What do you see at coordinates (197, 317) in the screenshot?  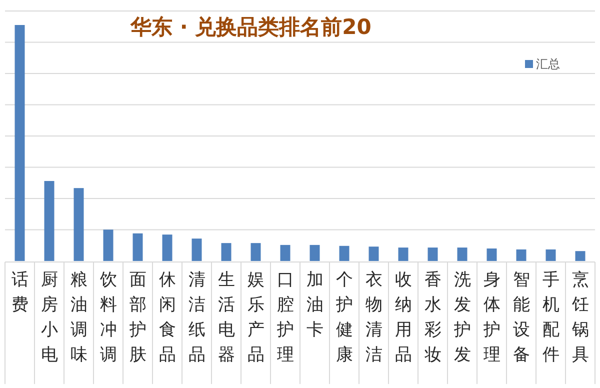 I see `x-tick-label: 清洁纸品` at bounding box center [197, 317].